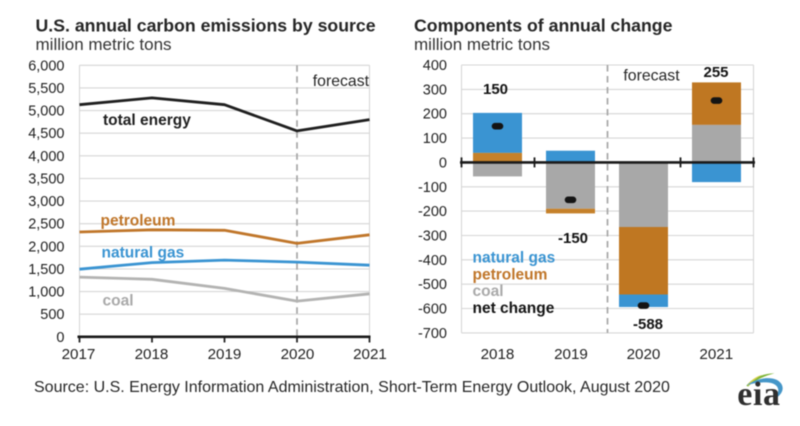 The width and height of the screenshot is (800, 426). Describe the element at coordinates (432, 188) in the screenshot. I see `svg-text: -100` at that location.